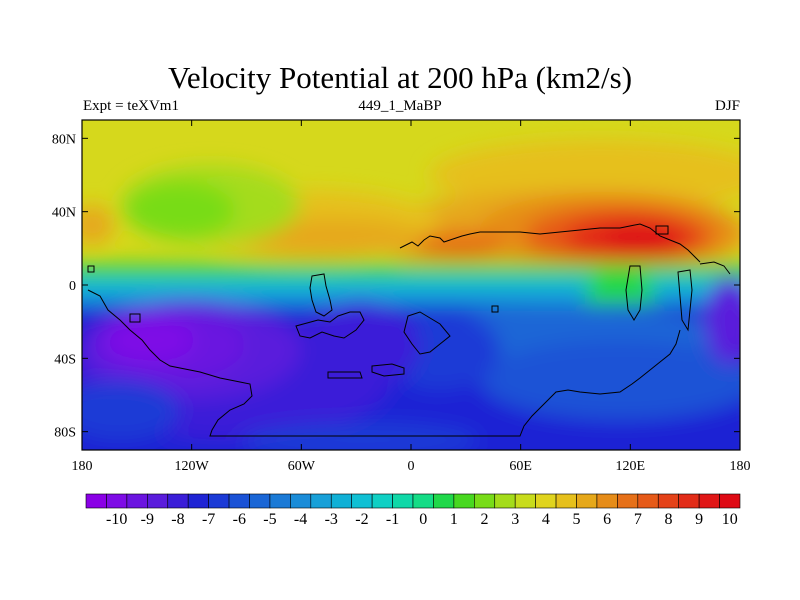 The image size is (800, 600). I want to click on x-tick-label: 120W, so click(192, 466).